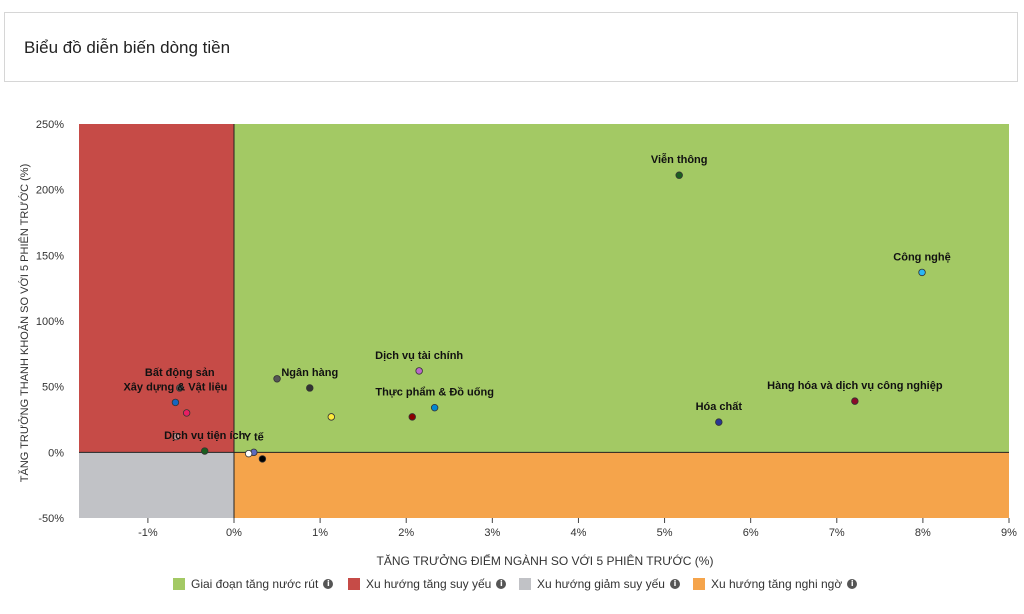 The width and height of the screenshot is (1024, 614). What do you see at coordinates (921, 257) in the screenshot?
I see `data-label: Công nghệ` at bounding box center [921, 257].